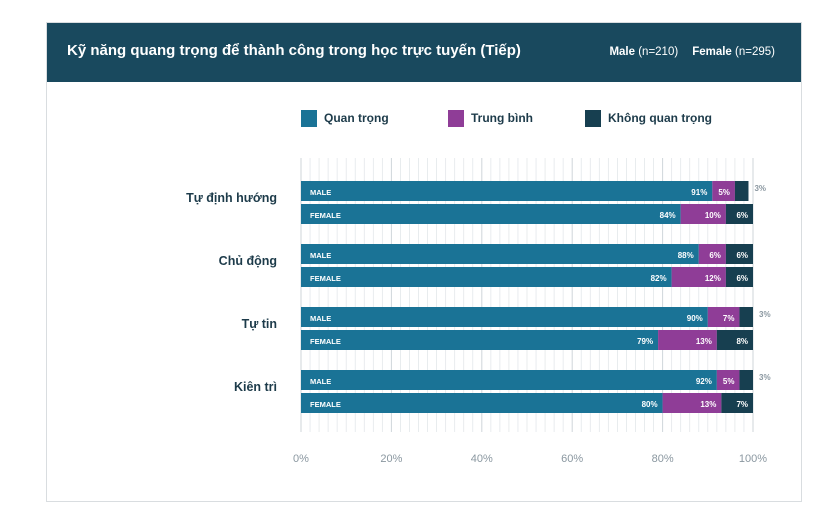 The width and height of the screenshot is (837, 522). I want to click on data-label: 80%, so click(650, 404).